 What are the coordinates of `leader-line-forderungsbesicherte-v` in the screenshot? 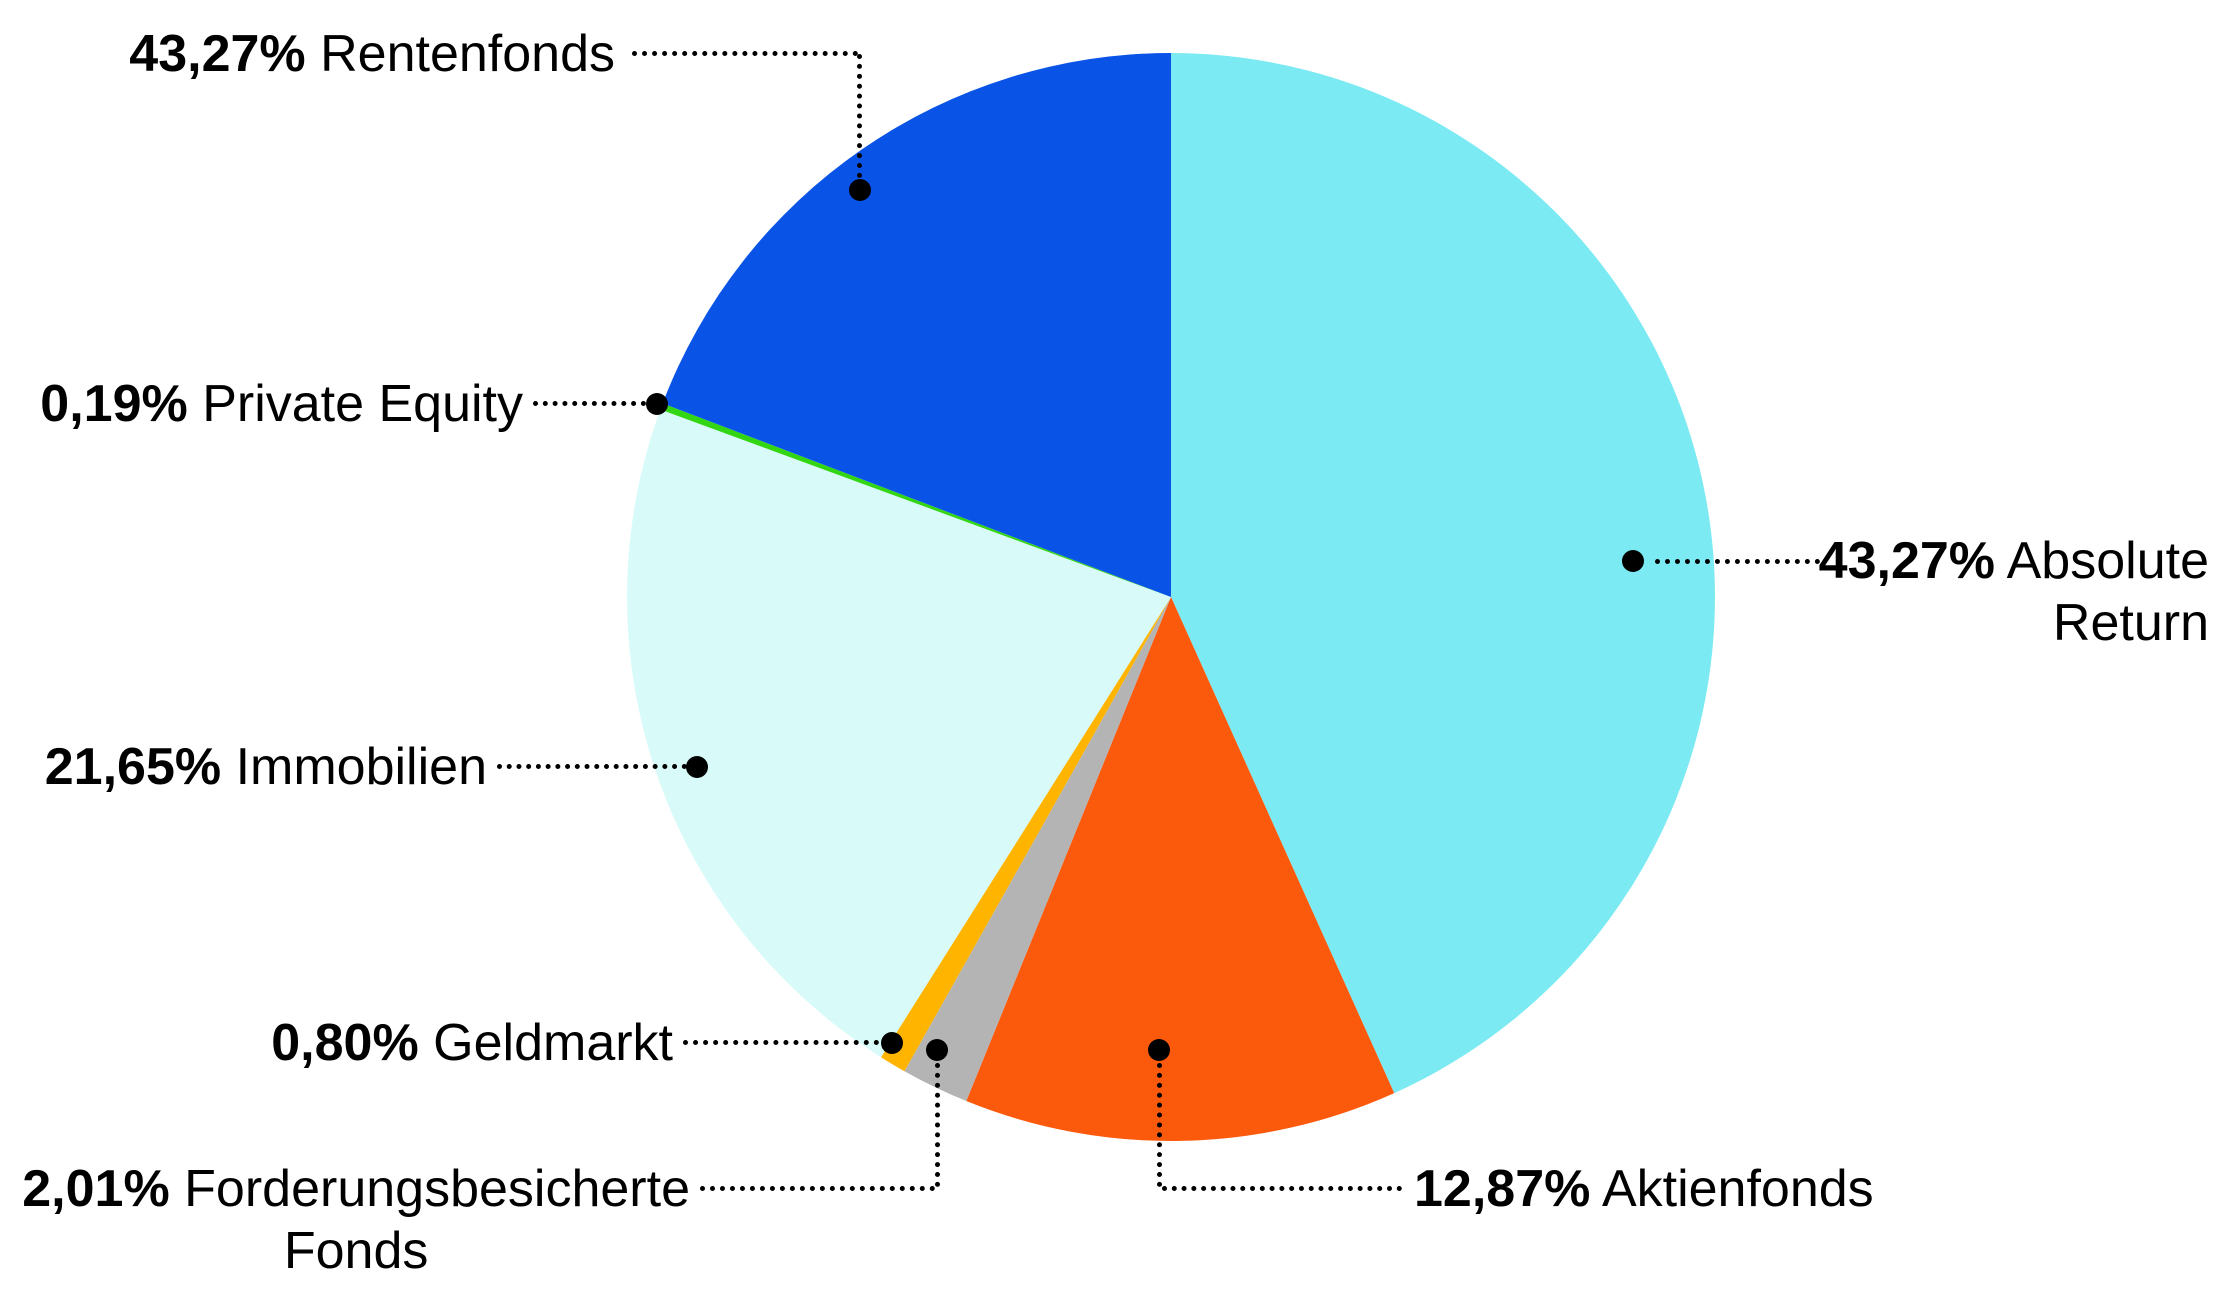 It's located at (937, 1125).